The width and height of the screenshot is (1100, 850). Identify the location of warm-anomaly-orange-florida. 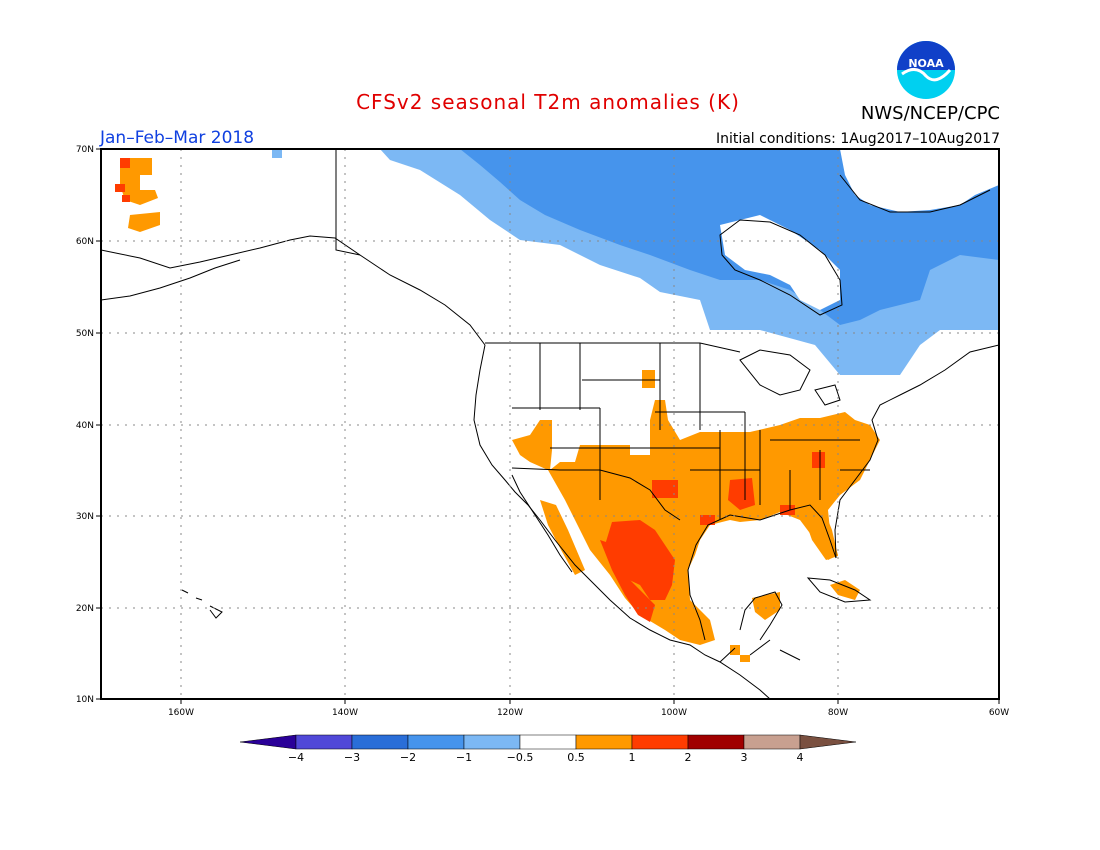
(819, 532).